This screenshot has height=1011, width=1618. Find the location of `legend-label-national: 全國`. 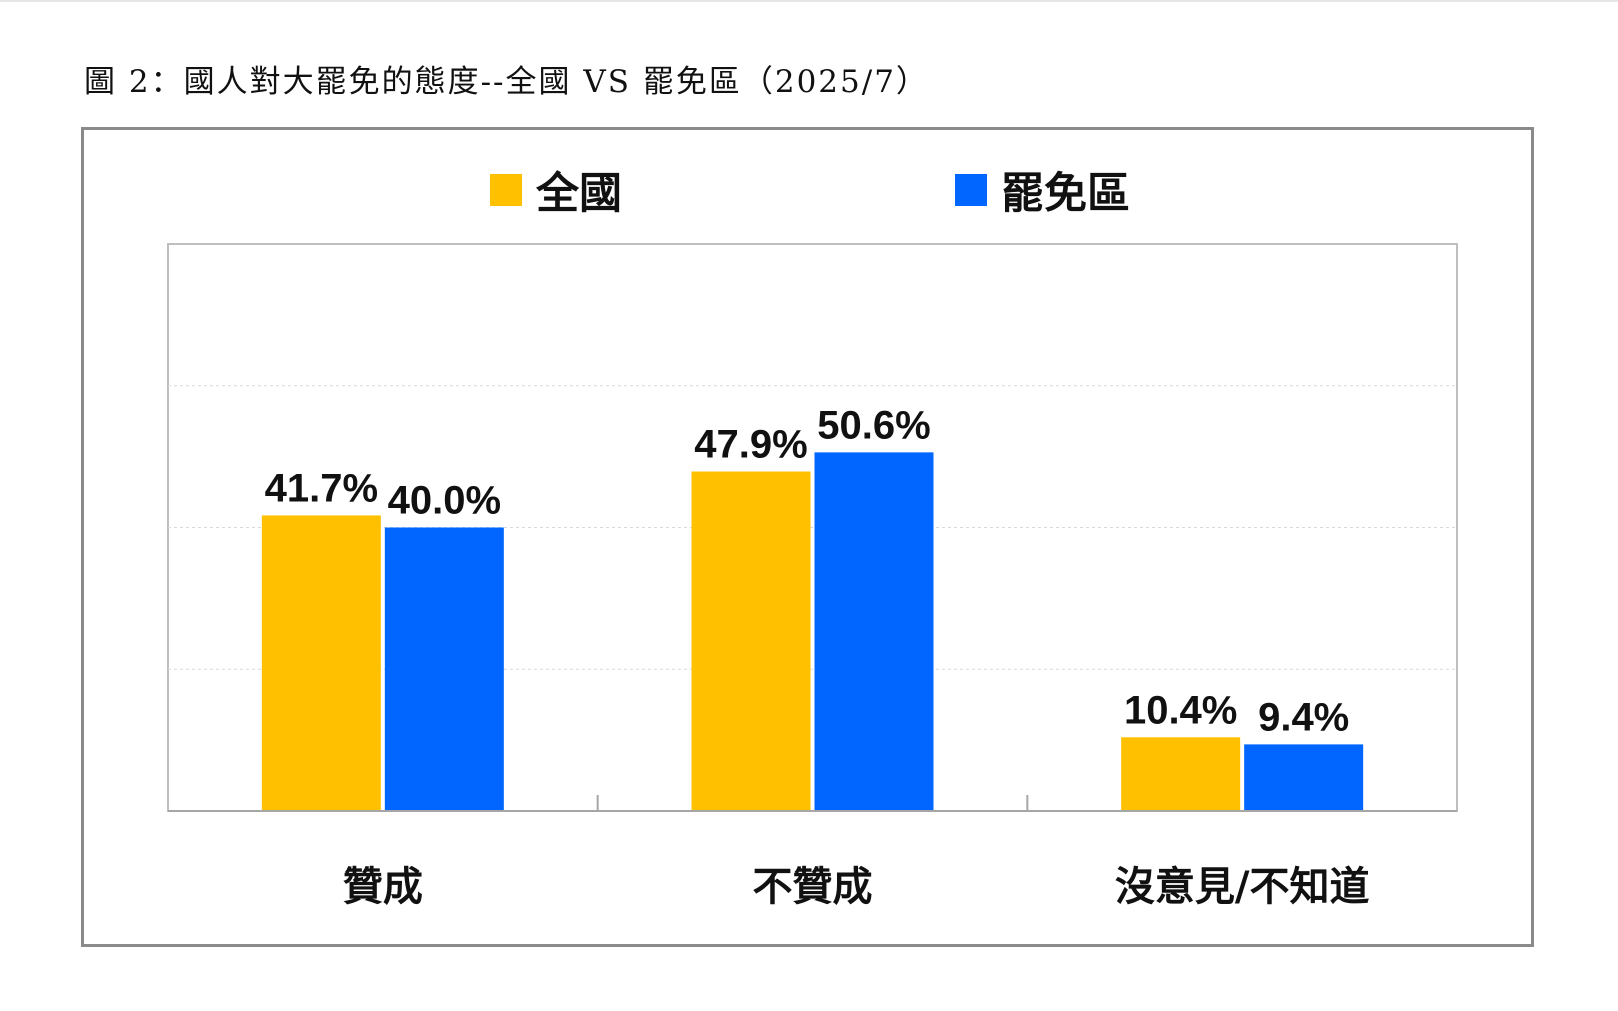

legend-label-national: 全國 is located at coordinates (579, 194).